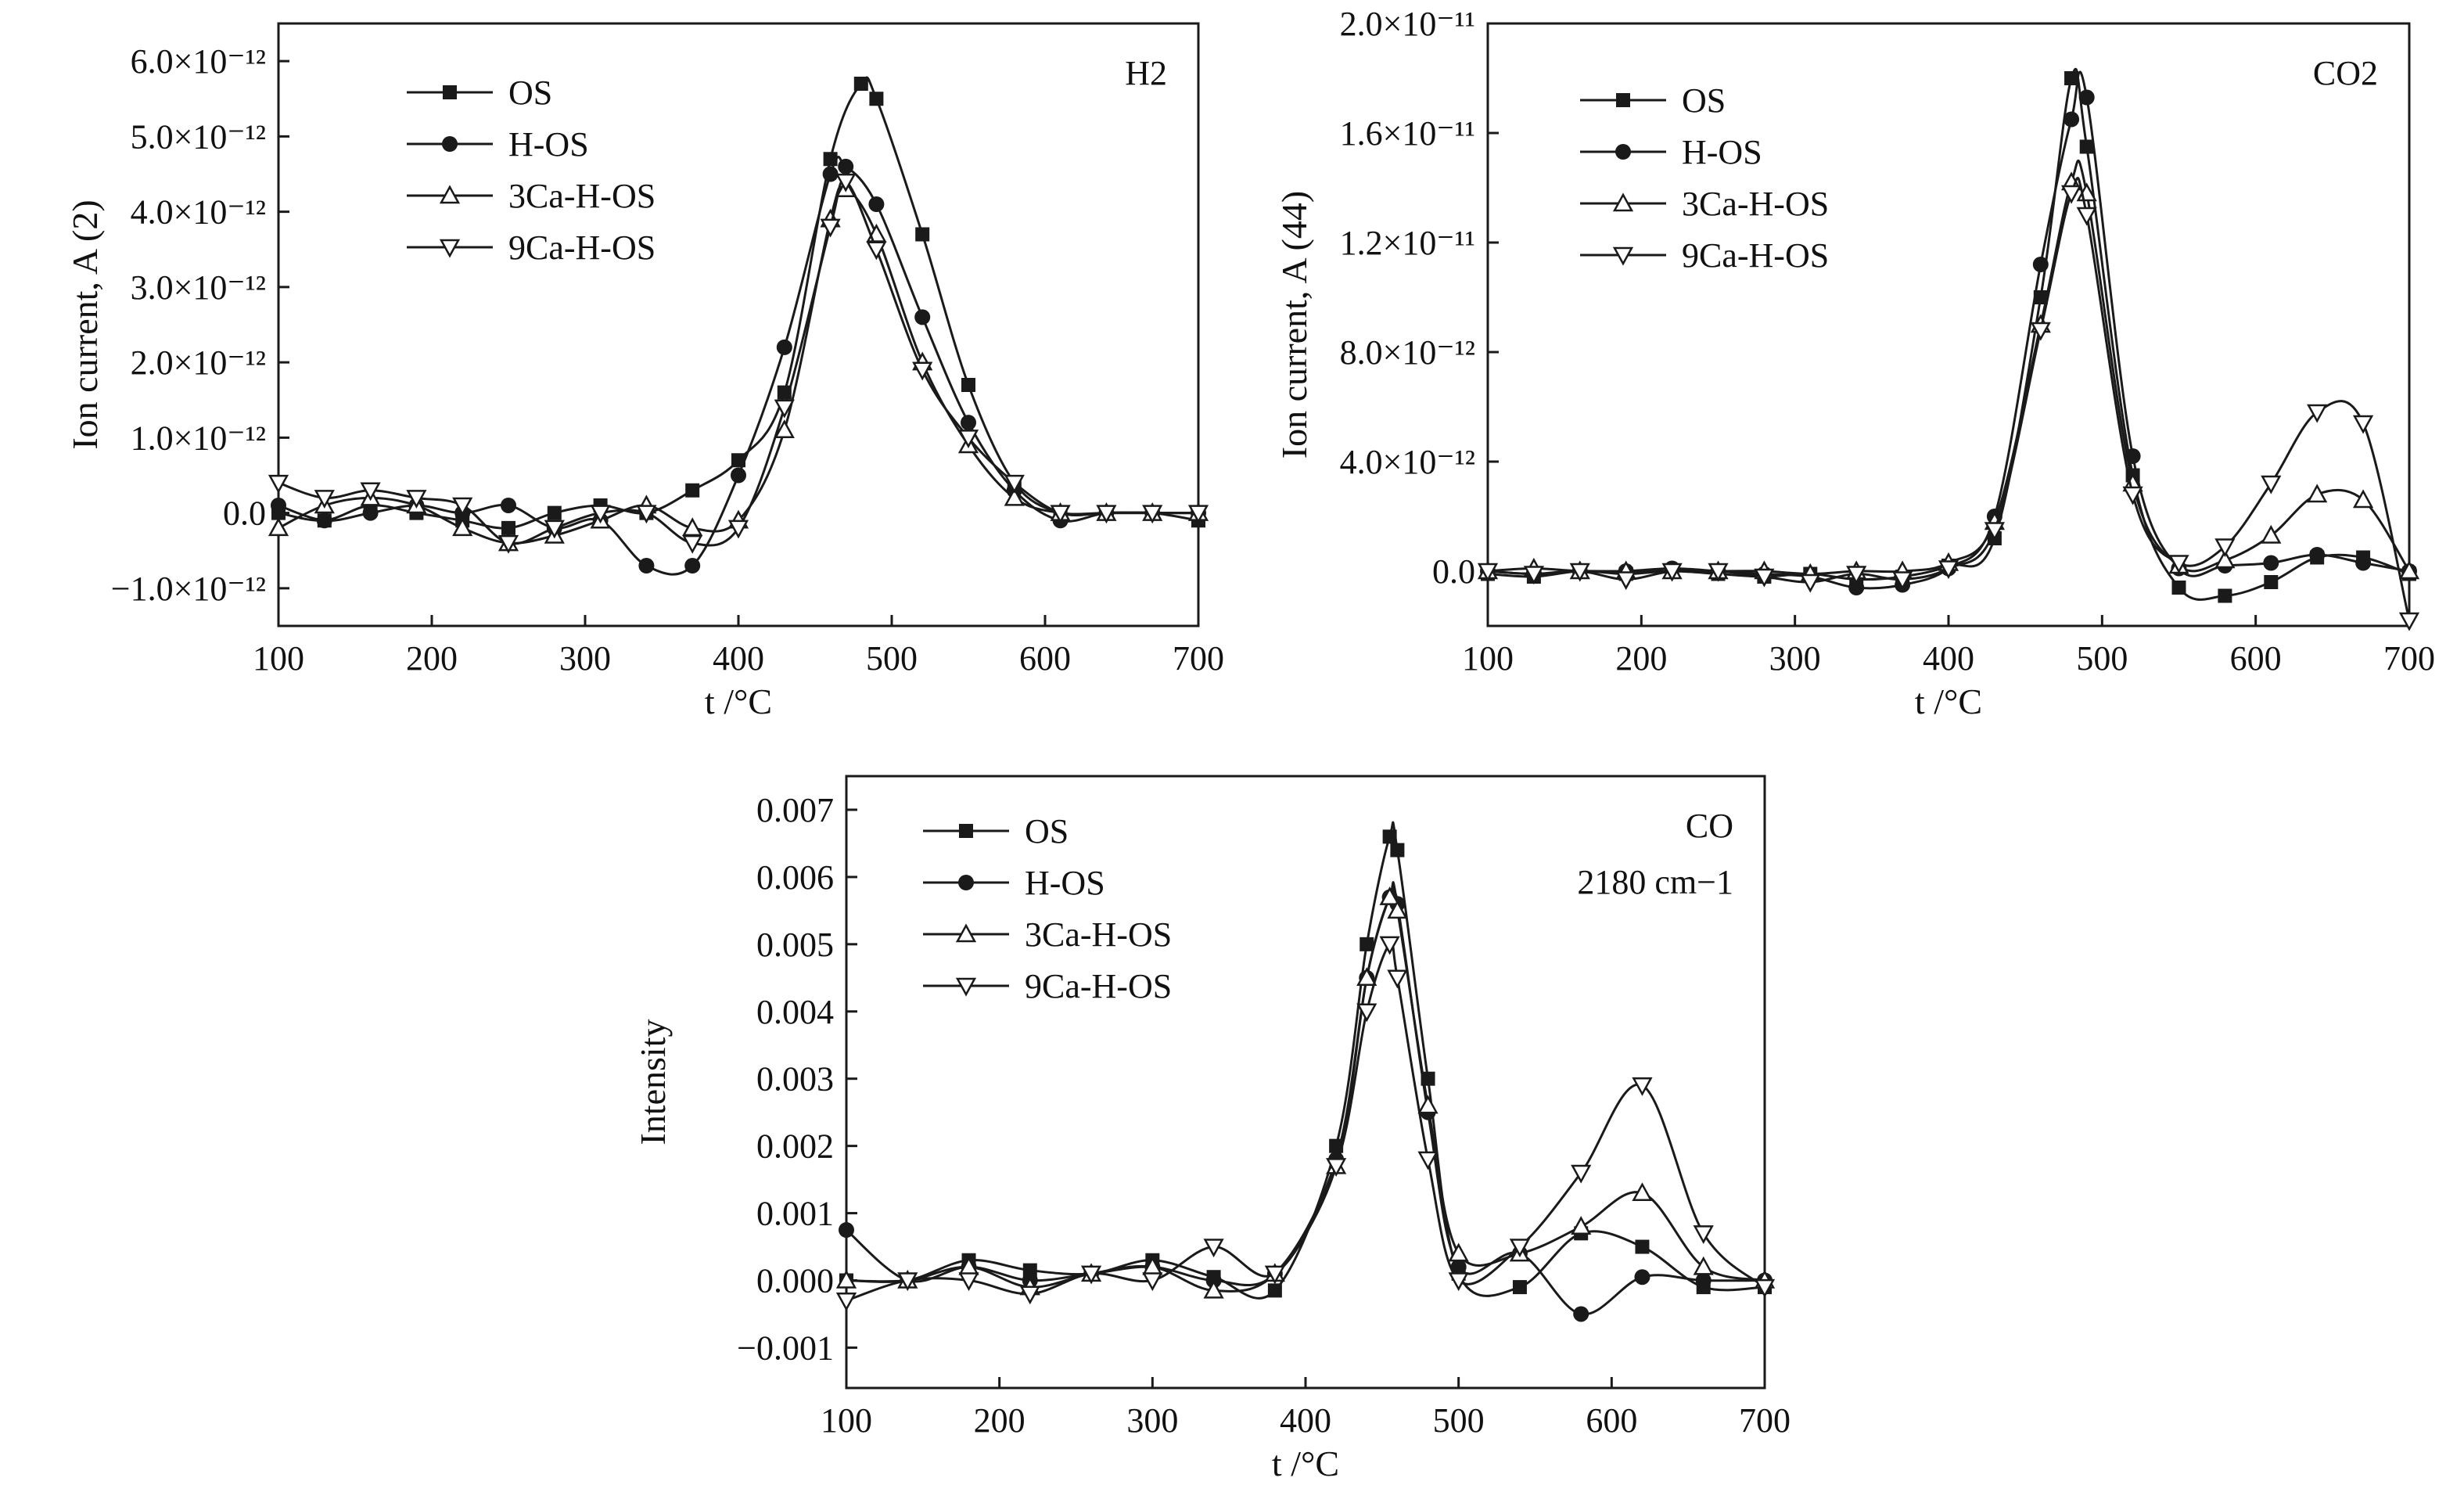 The image size is (2464, 1485). What do you see at coordinates (795, 945) in the screenshot?
I see `y-tick-label: 0.005` at bounding box center [795, 945].